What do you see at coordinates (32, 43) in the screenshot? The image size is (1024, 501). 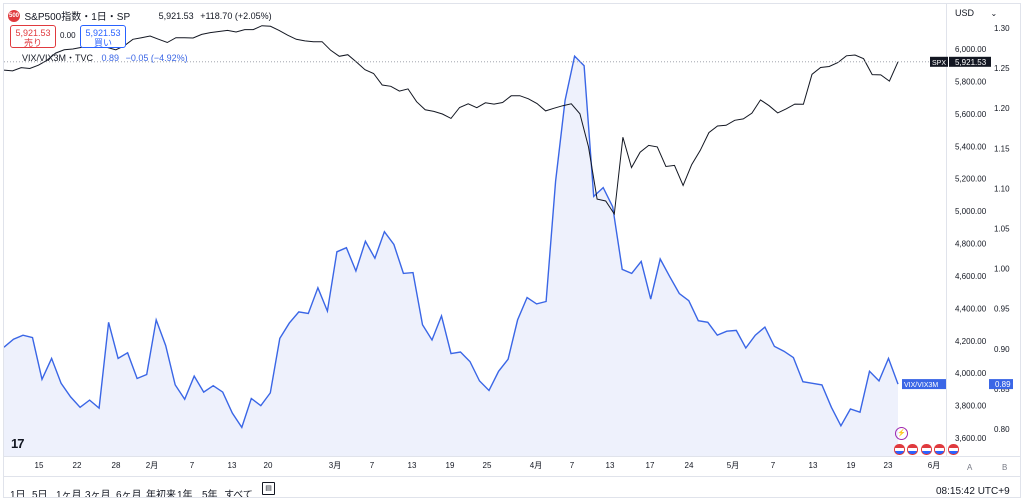 I see `sell-label: 売り` at bounding box center [32, 43].